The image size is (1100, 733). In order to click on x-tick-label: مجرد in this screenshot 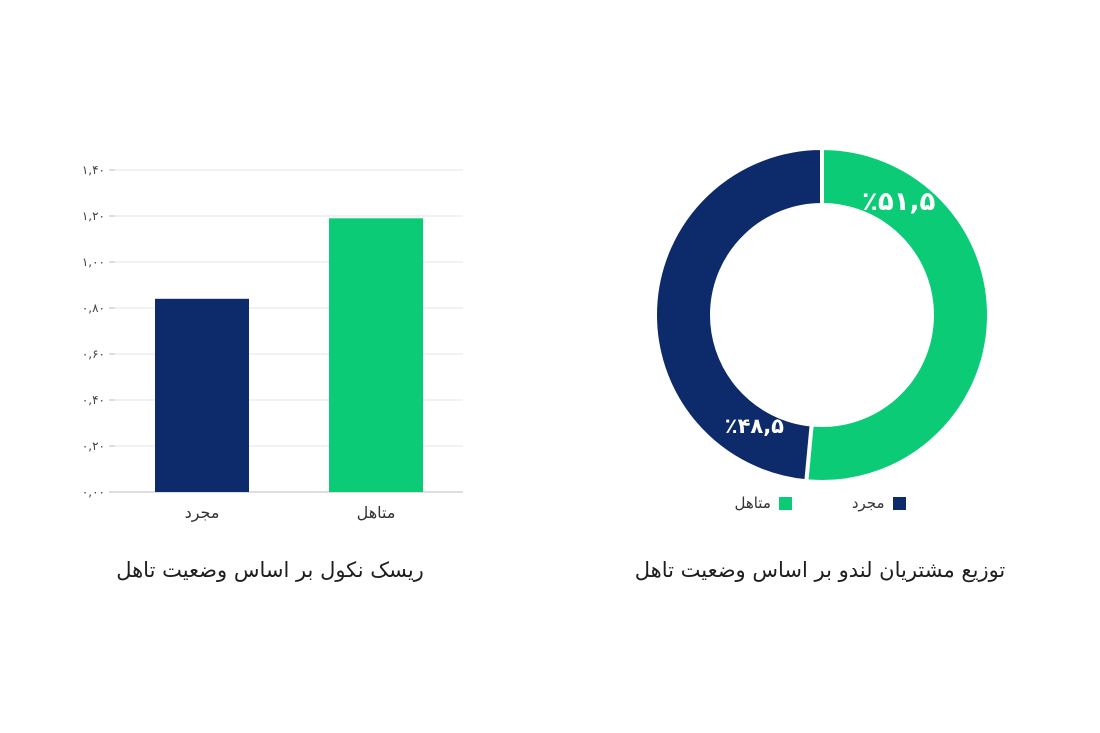, I will do `click(202, 513)`.